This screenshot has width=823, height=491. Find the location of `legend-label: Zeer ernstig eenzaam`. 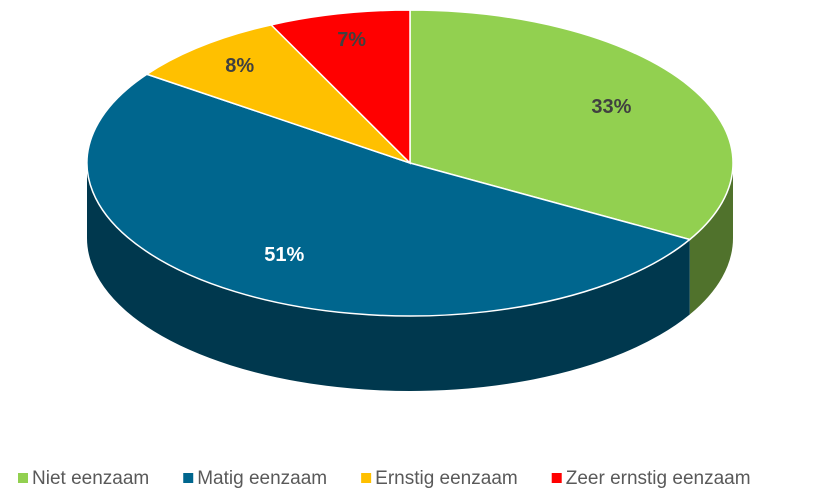

legend-label: Zeer ernstig eenzaam is located at coordinates (658, 478).